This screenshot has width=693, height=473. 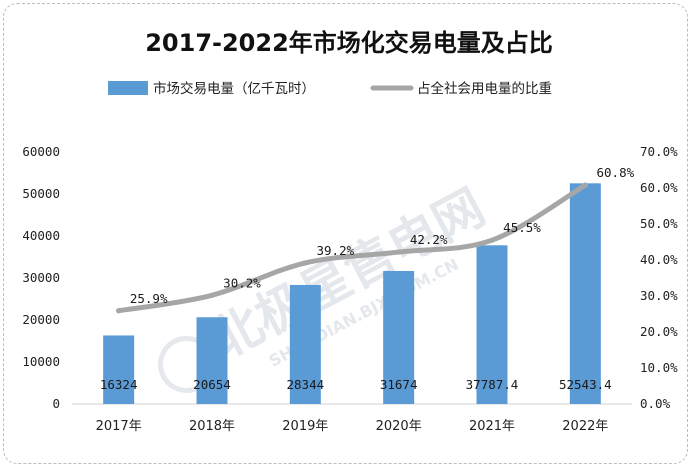 I want to click on bar-value-label: 20654, so click(x=212, y=384).